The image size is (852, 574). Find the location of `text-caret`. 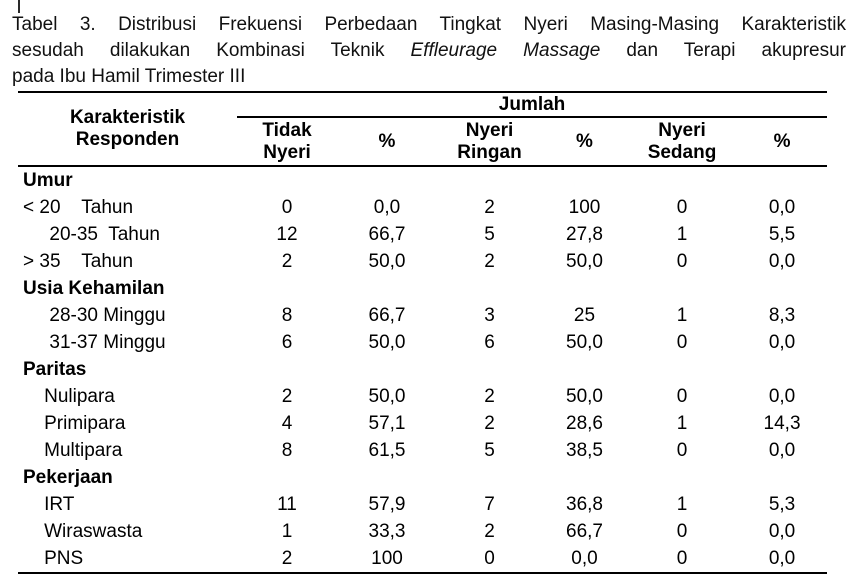

text-caret is located at coordinates (19, 6).